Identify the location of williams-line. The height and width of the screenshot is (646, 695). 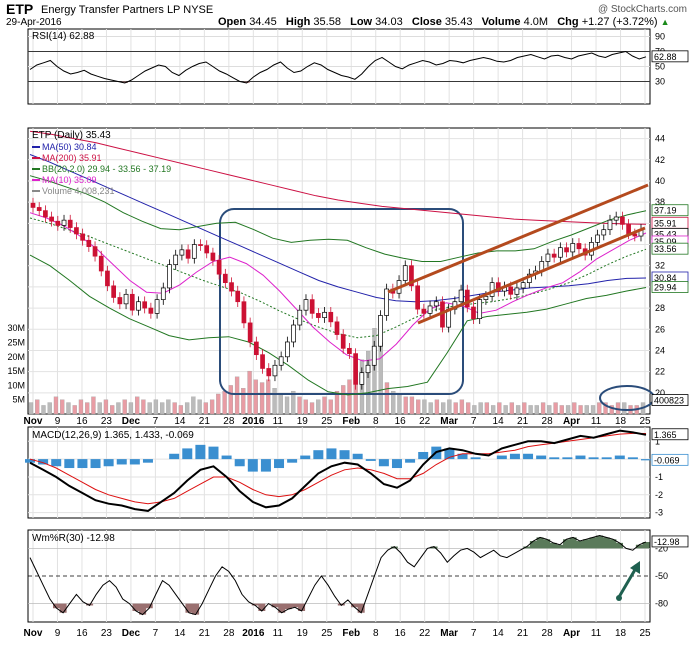
(338, 575).